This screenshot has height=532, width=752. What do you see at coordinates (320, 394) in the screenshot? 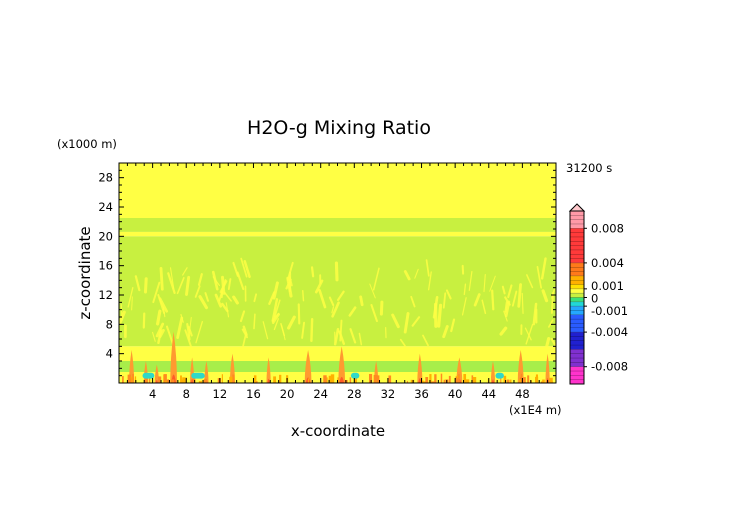
I see `x-tick-label: 24` at bounding box center [320, 394].